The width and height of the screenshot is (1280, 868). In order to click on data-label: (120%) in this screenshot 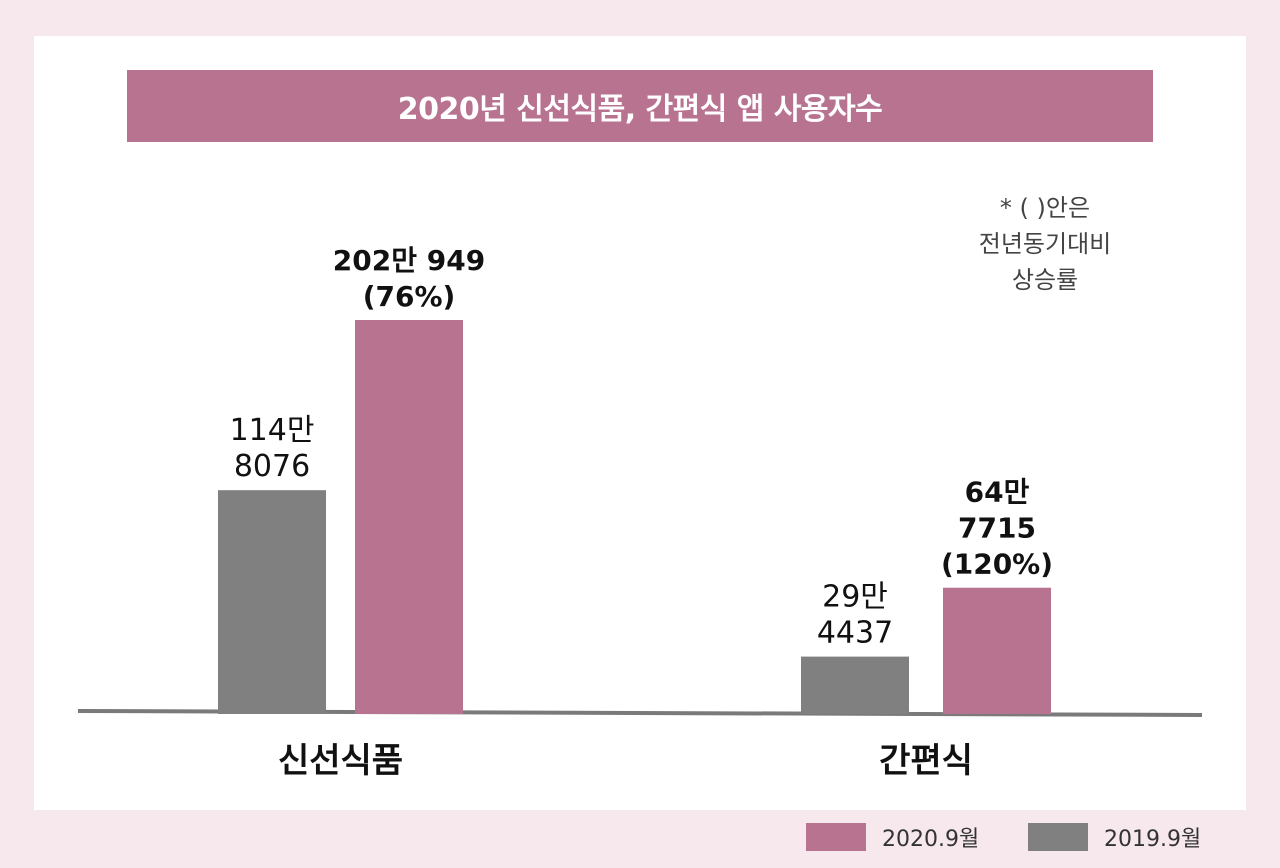, I will do `click(997, 564)`.